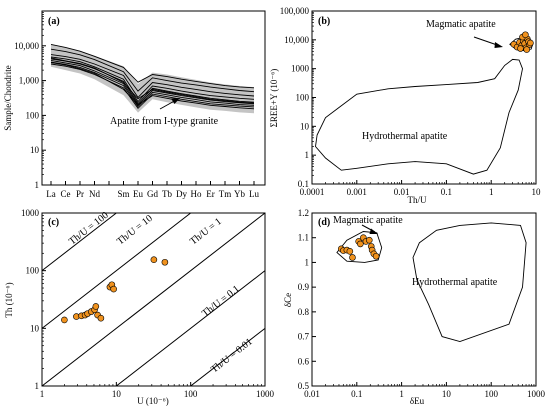 This screenshot has width=550, height=414. What do you see at coordinates (37, 185) in the screenshot?
I see `panel-a-y-tick-label: 1` at bounding box center [37, 185].